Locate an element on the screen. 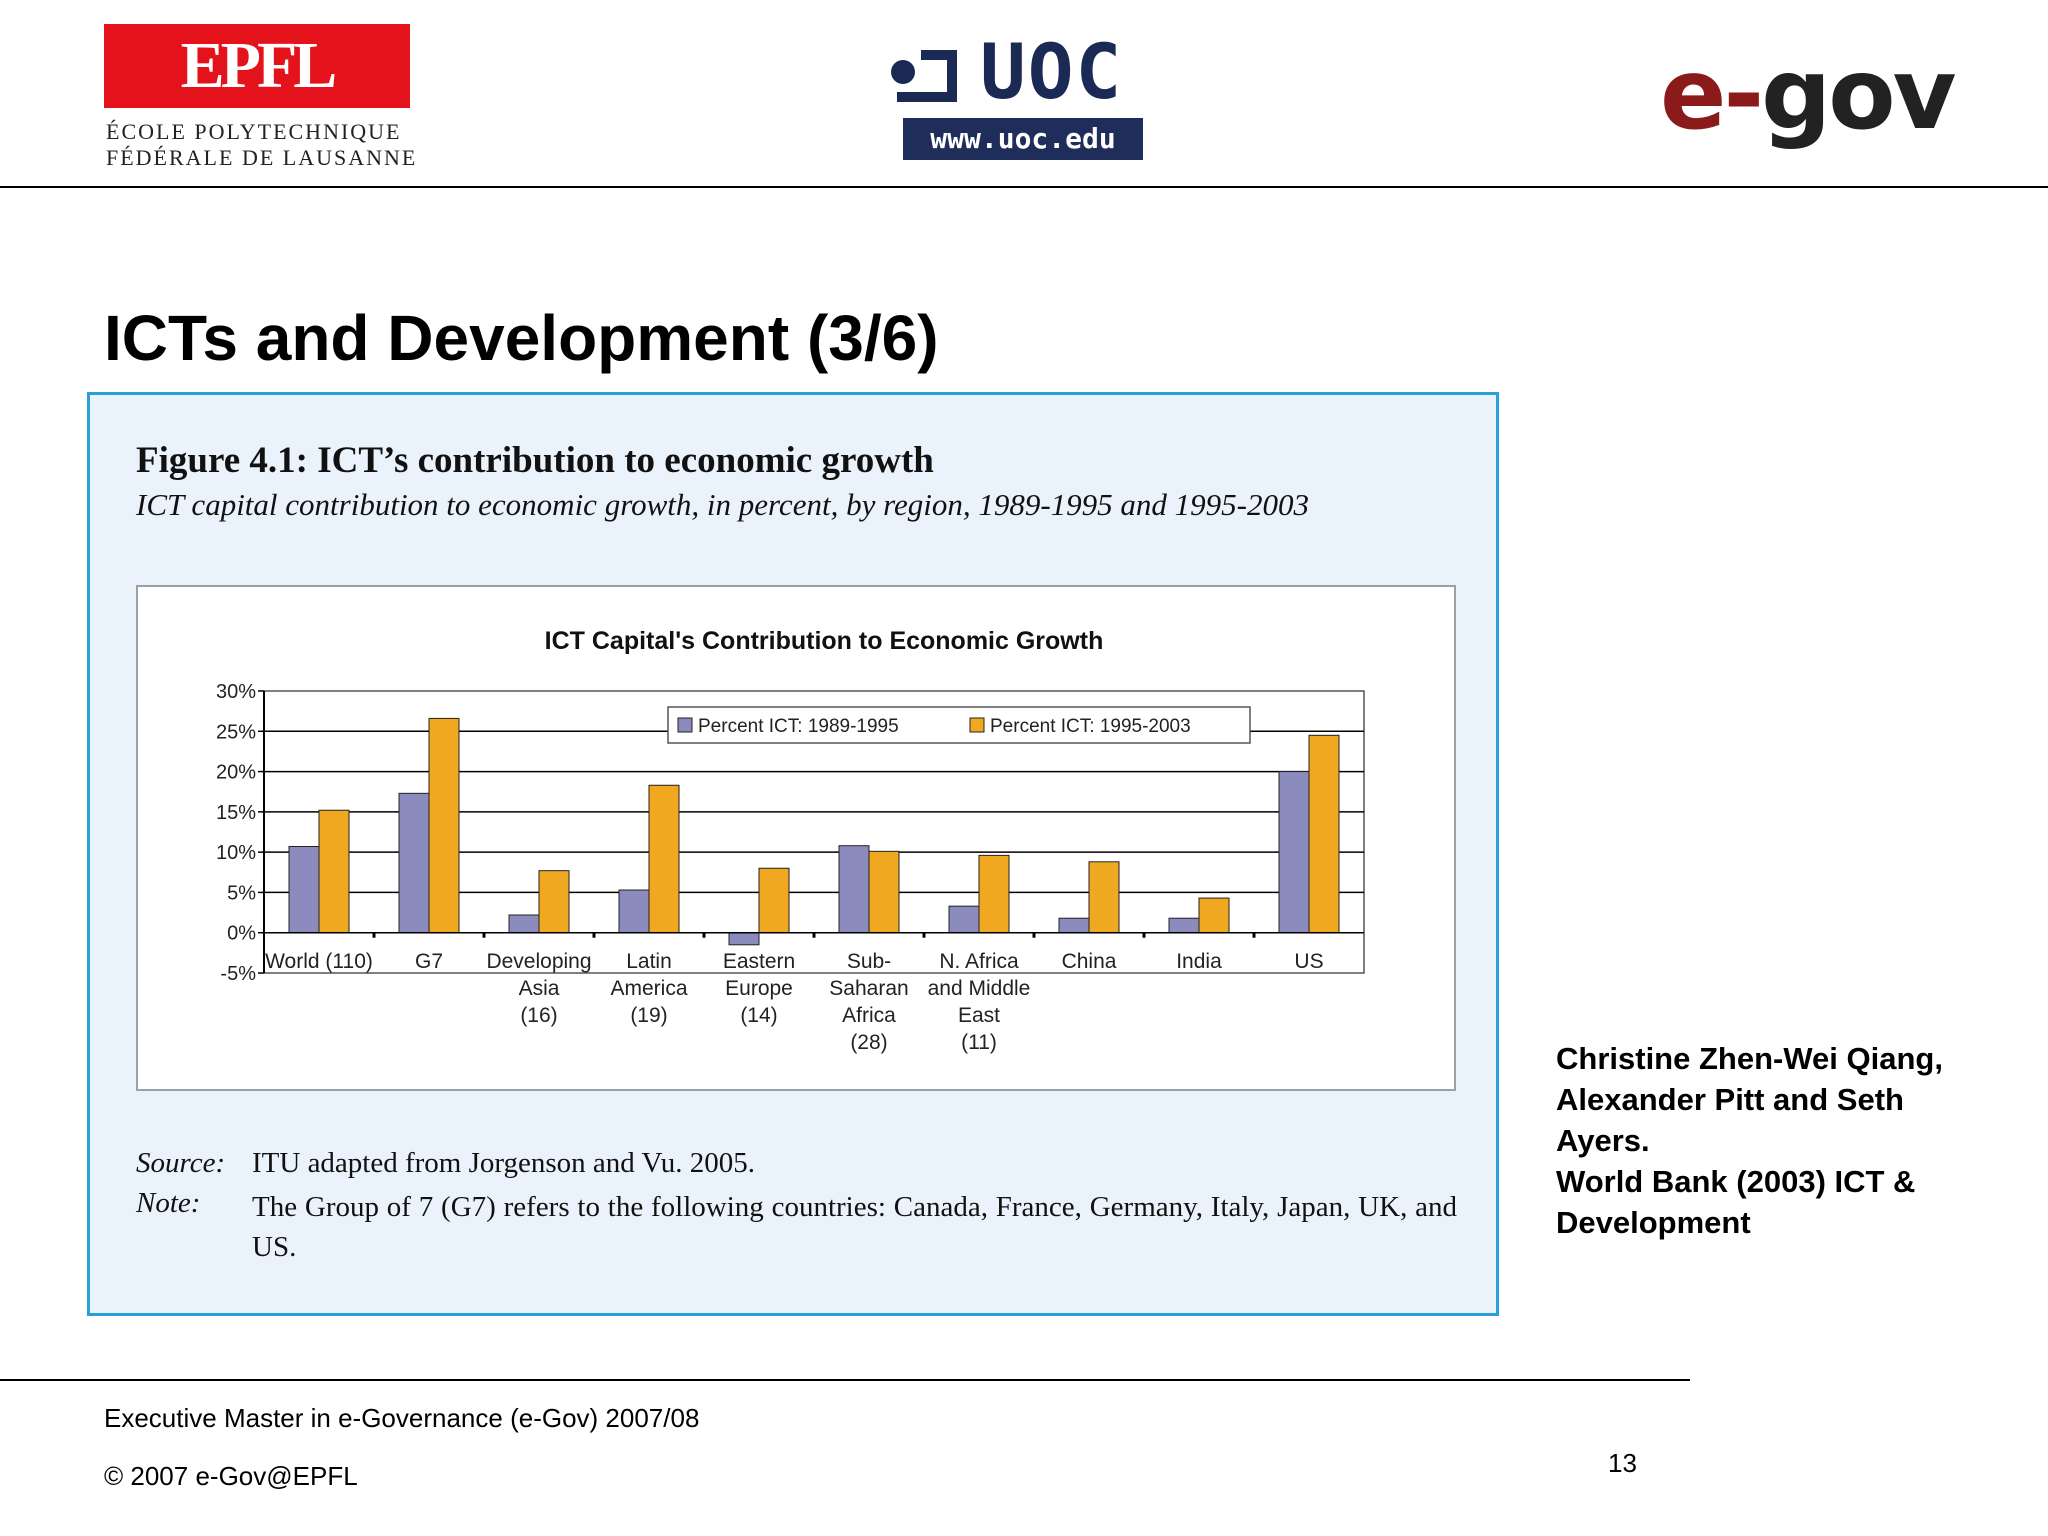 Image resolution: width=2048 pixels, height=1536 pixels. x-tick-label: (28) is located at coordinates (868, 1042).